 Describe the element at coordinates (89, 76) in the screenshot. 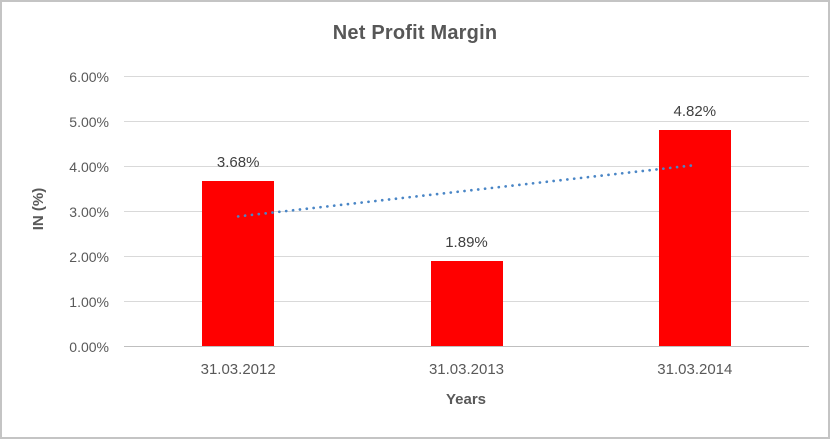

I see `y-tick-label: 6.00%` at that location.